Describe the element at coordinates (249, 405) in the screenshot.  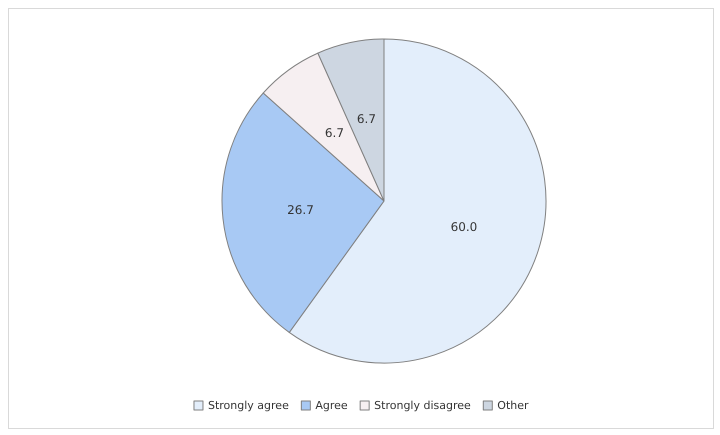
I see `legend-label: Strongly agree` at that location.